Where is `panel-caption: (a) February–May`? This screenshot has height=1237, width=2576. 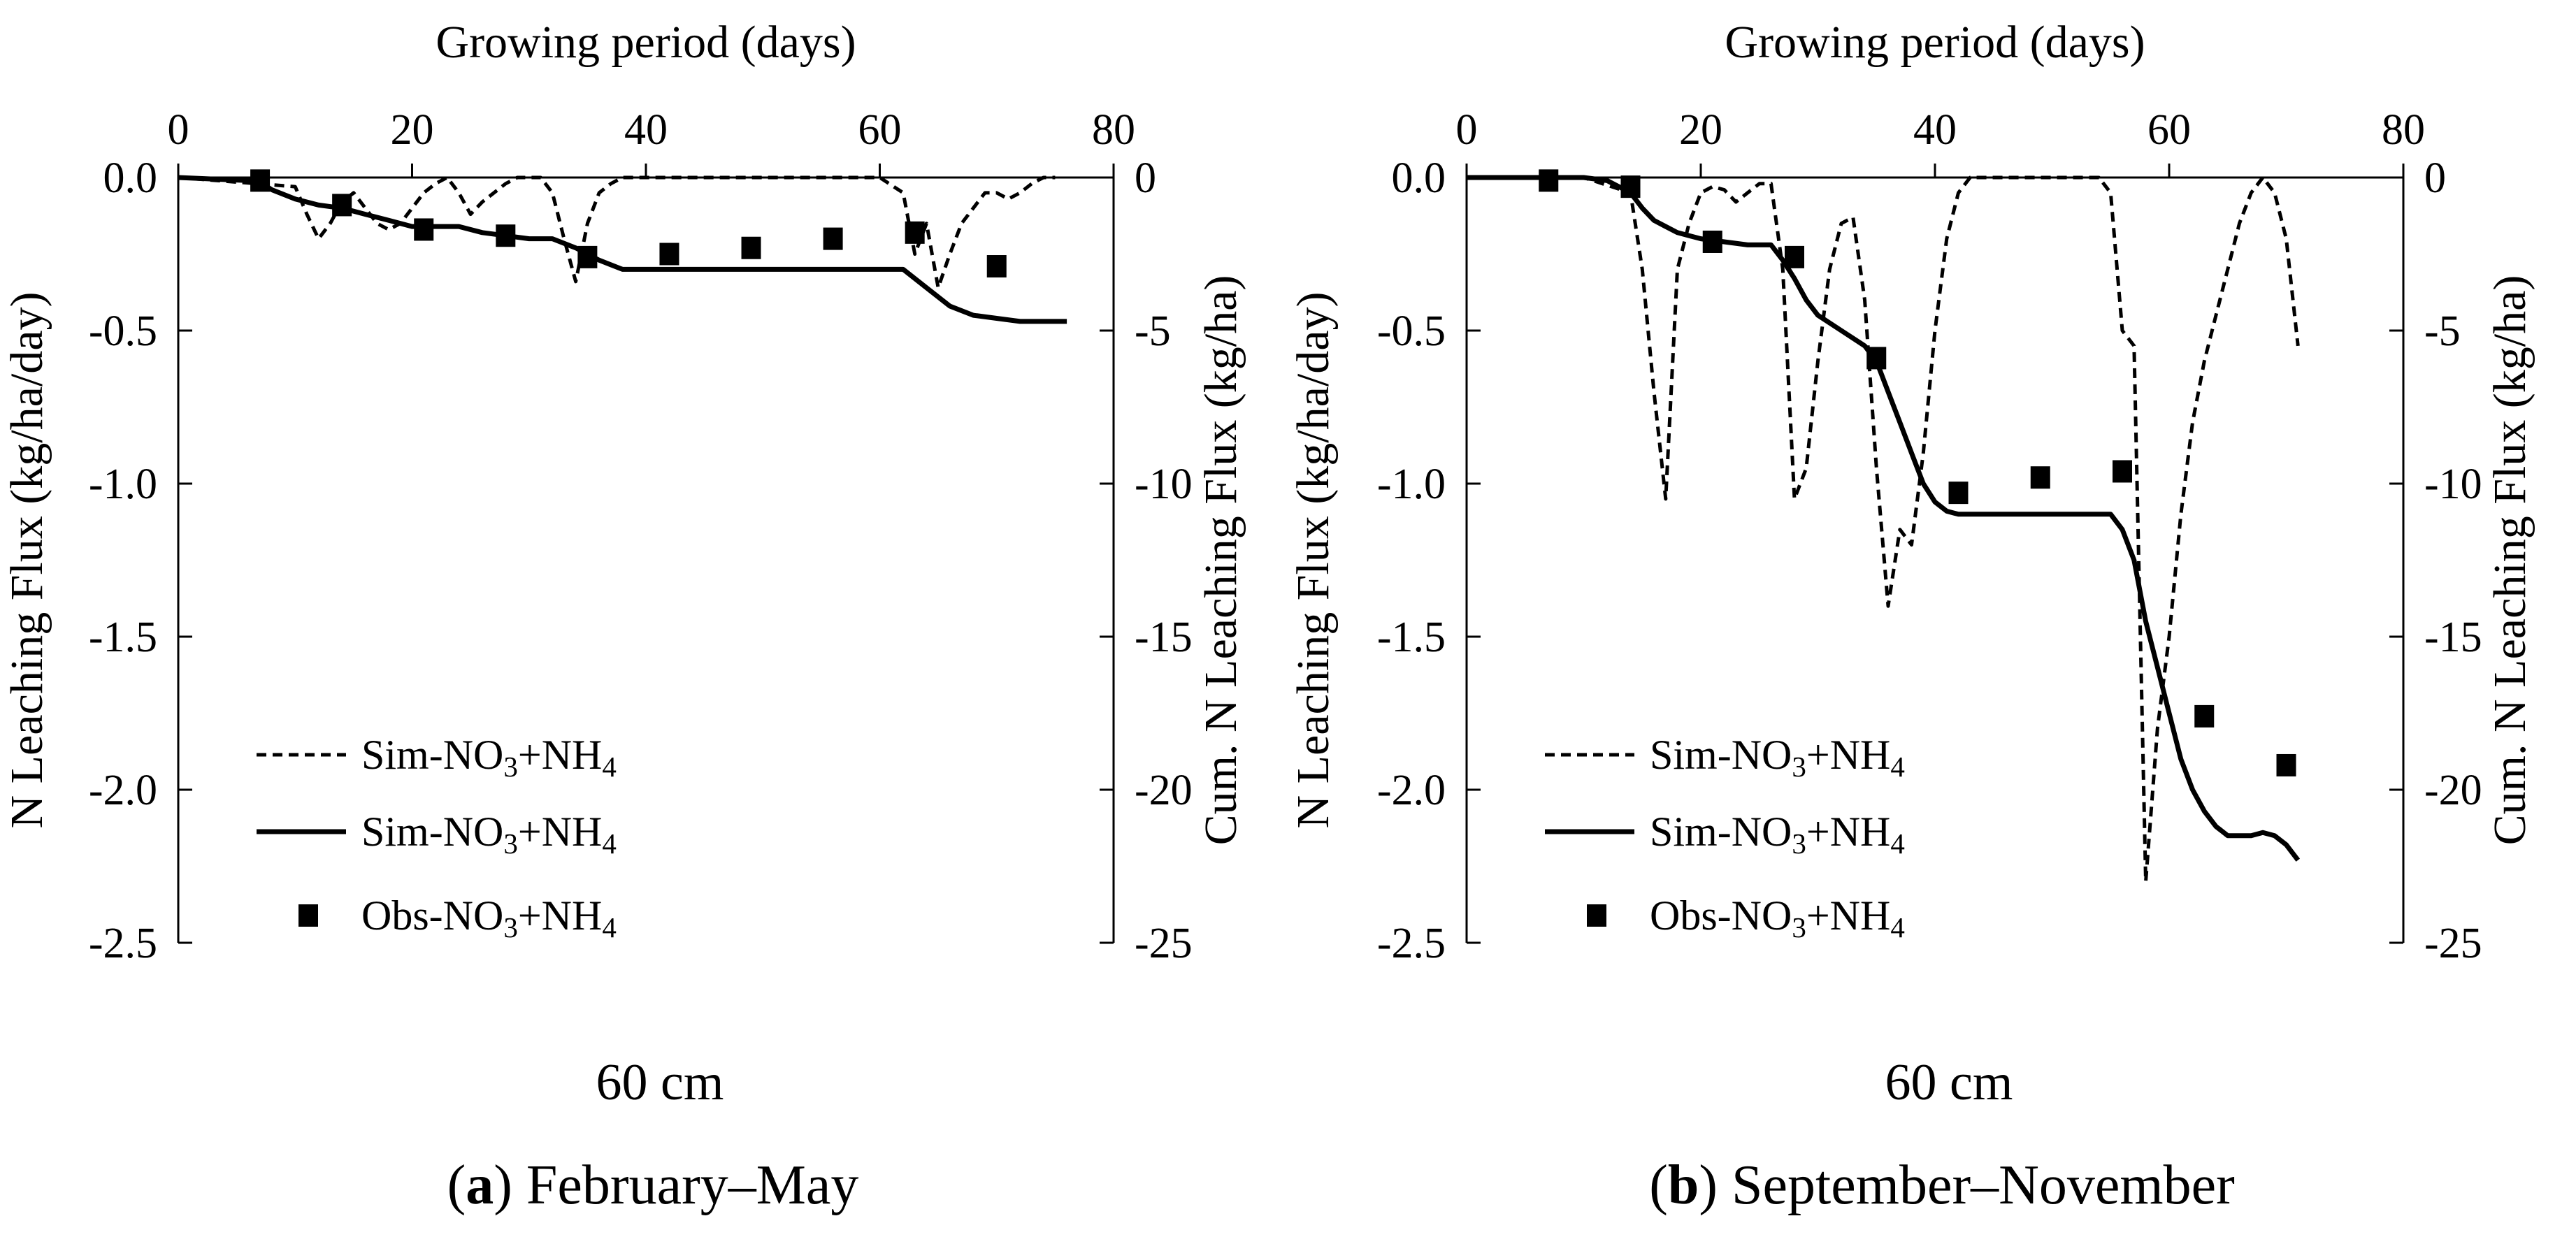
panel-caption: (a) February–May is located at coordinates (653, 1185).